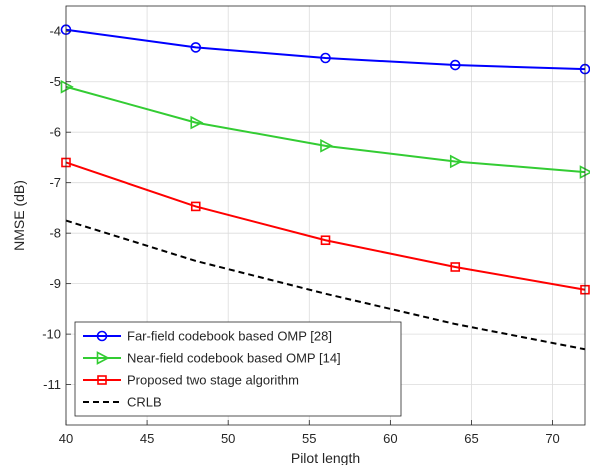 The image size is (590, 470). I want to click on legend-label: Far-field codebook based OMP [28], so click(229, 336).